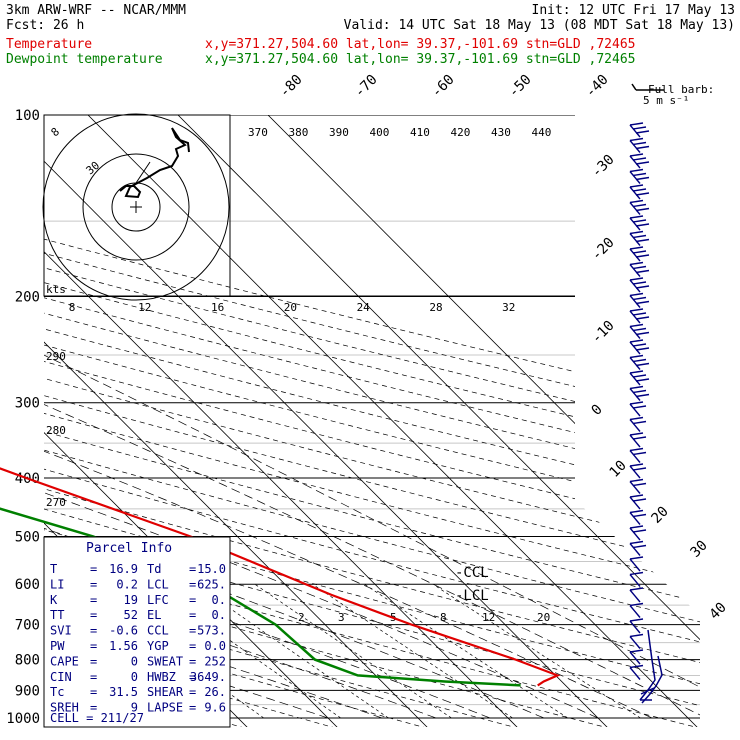 This screenshot has width=740, height=740. What do you see at coordinates (57, 646) in the screenshot?
I see `parcel-info-cell: PW` at bounding box center [57, 646].